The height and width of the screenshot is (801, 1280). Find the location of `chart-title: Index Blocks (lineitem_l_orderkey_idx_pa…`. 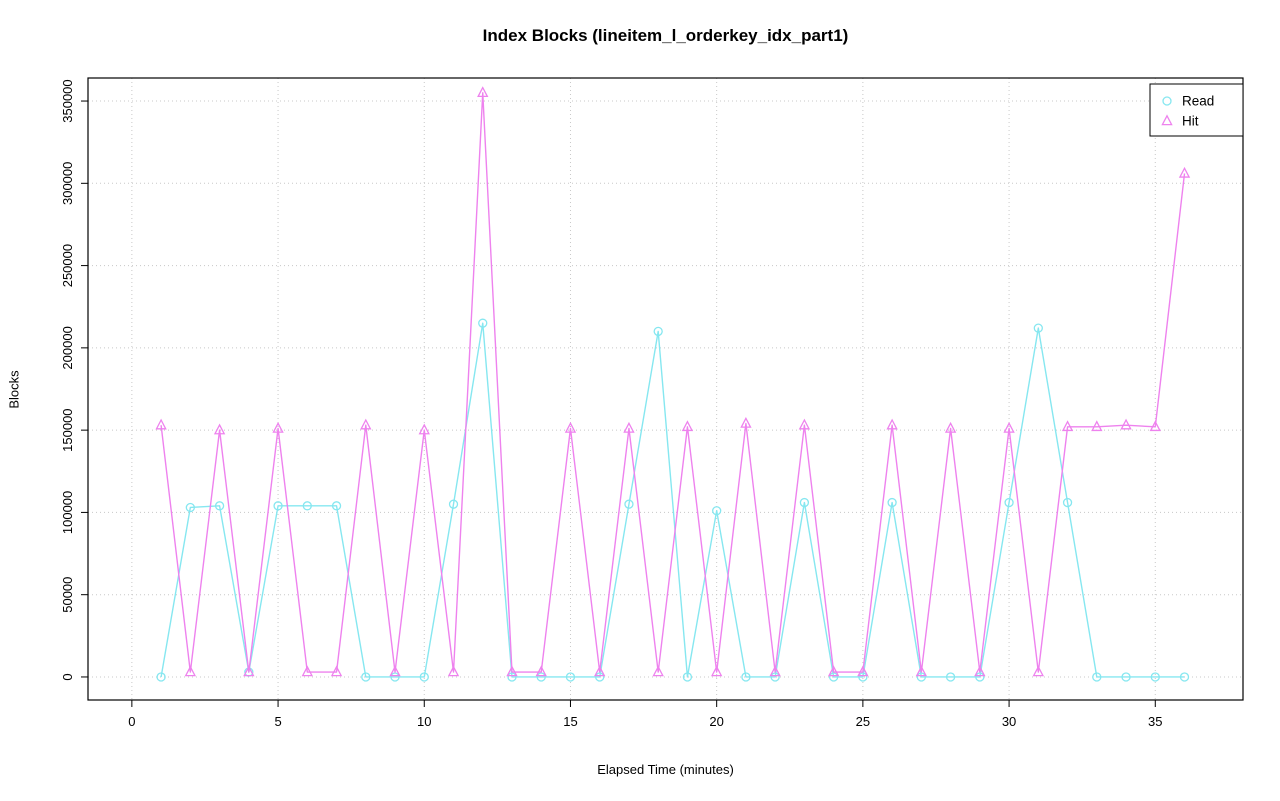

chart-title: Index Blocks (lineitem_l_orderkey_idx_pa… is located at coordinates (665, 35).